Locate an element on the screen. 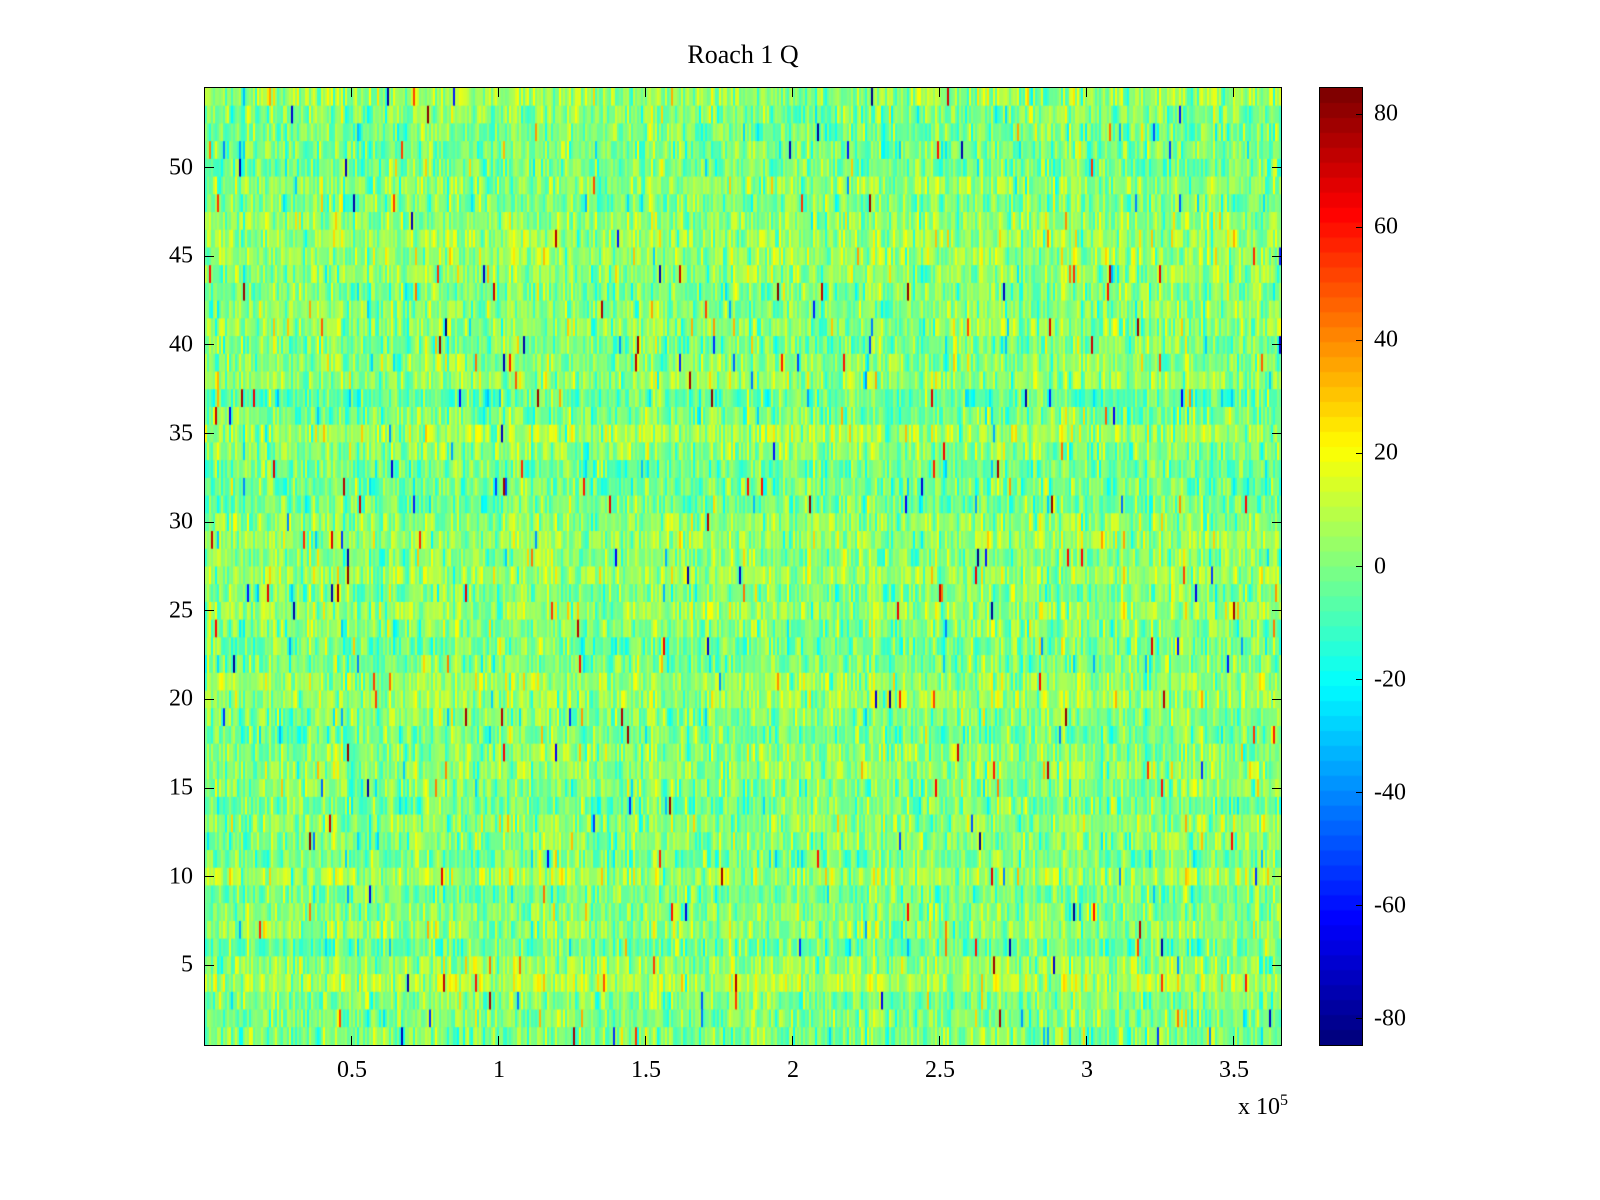 This screenshot has width=1600, height=1200. x-tick-label: 3.5 is located at coordinates (1233, 1070).